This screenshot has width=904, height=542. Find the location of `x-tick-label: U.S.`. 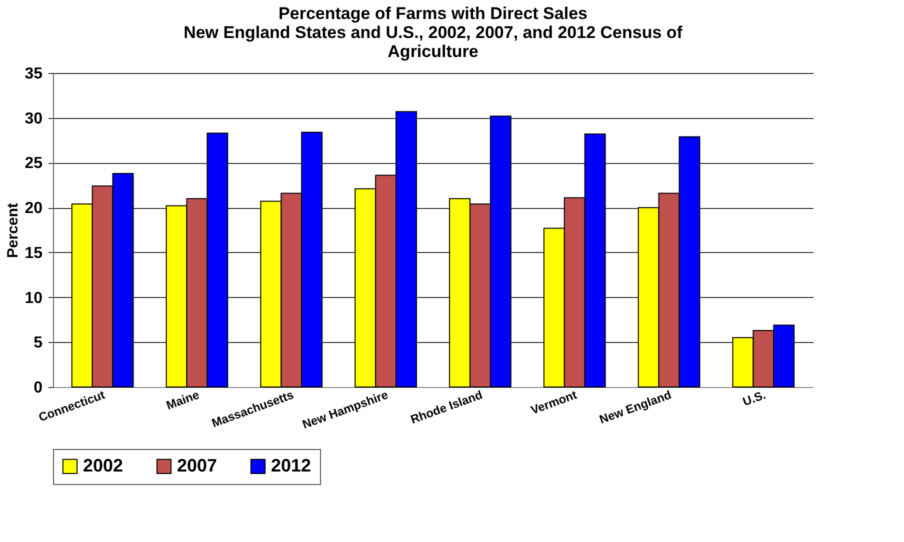

x-tick-label: U.S. is located at coordinates (754, 398).